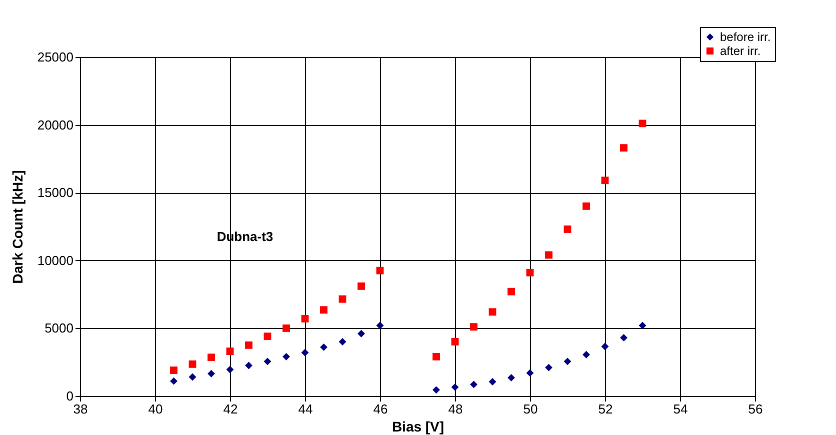 This screenshot has height=435, width=836. What do you see at coordinates (70, 396) in the screenshot?
I see `y-tick-label: 0` at bounding box center [70, 396].